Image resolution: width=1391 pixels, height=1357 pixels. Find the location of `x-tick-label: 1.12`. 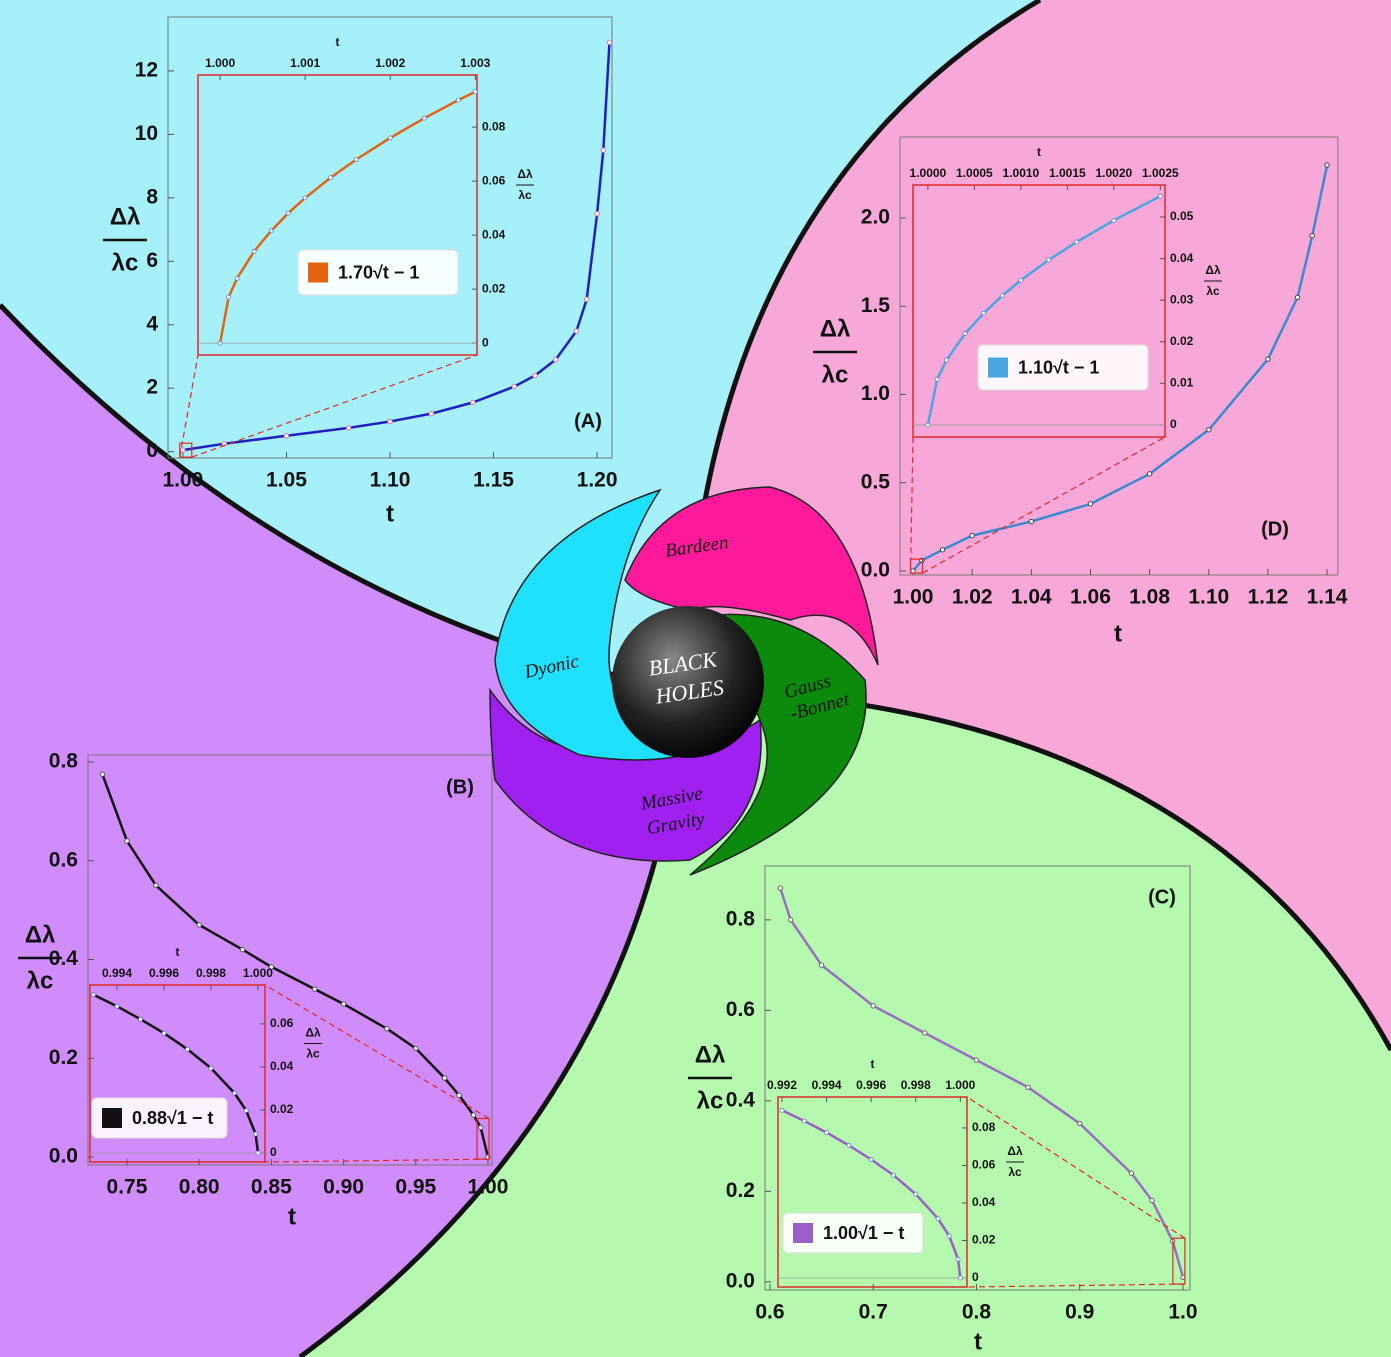

x-tick-label: 1.12 is located at coordinates (1267, 597).